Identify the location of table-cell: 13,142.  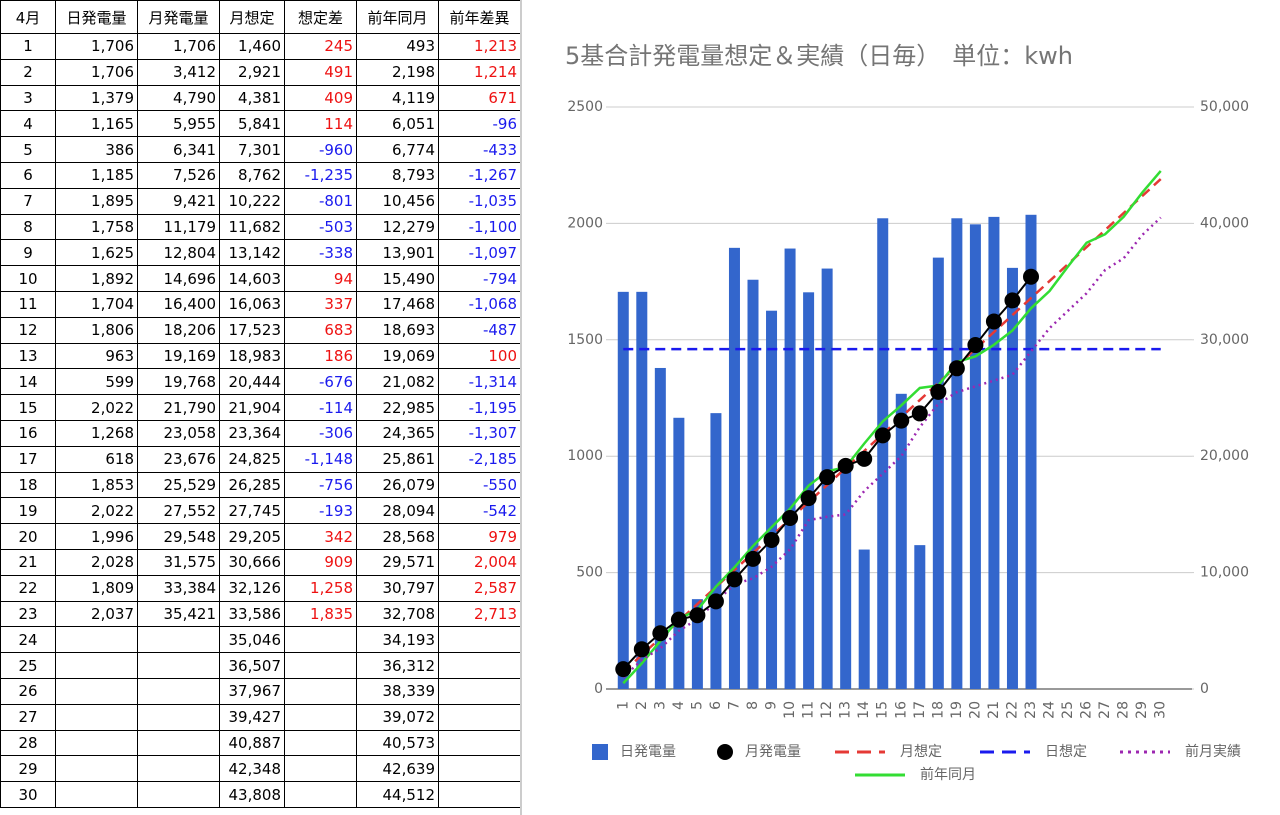
(252, 253).